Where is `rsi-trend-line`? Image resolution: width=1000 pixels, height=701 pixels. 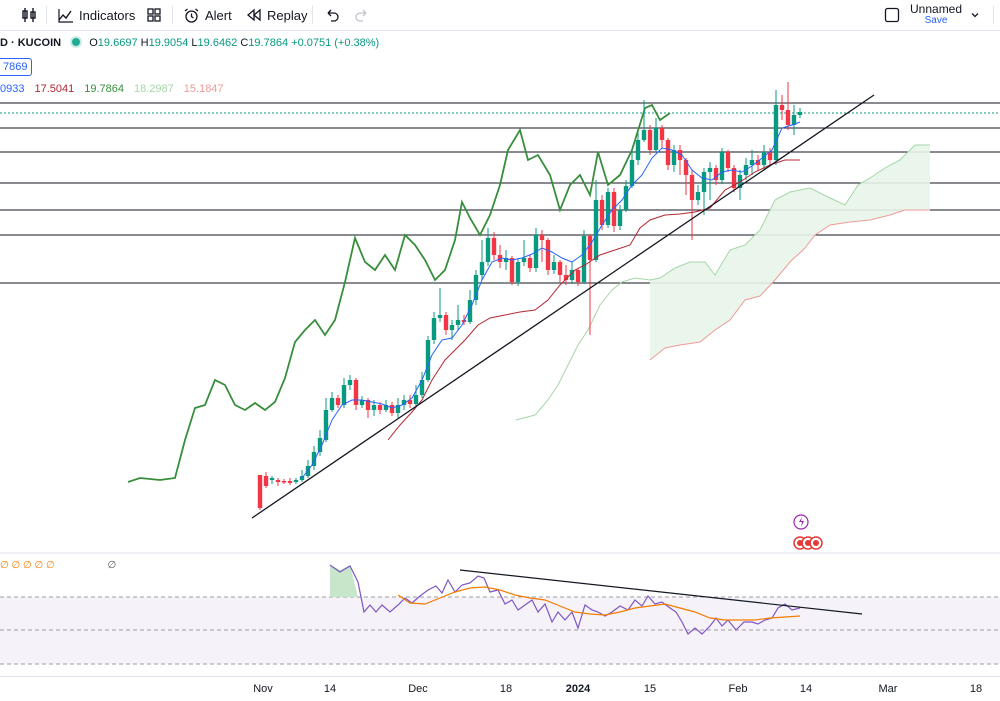
rsi-trend-line is located at coordinates (661, 592).